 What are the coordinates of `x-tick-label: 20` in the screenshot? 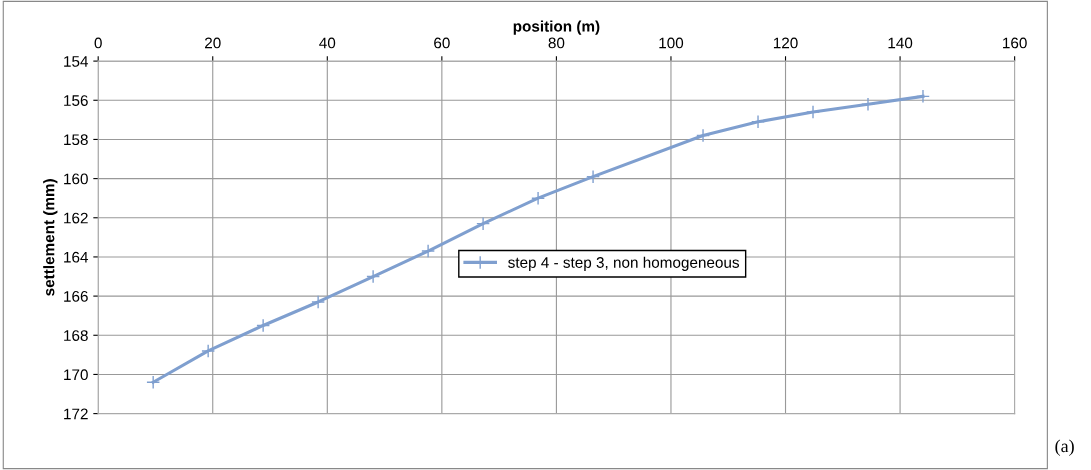 It's located at (213, 43).